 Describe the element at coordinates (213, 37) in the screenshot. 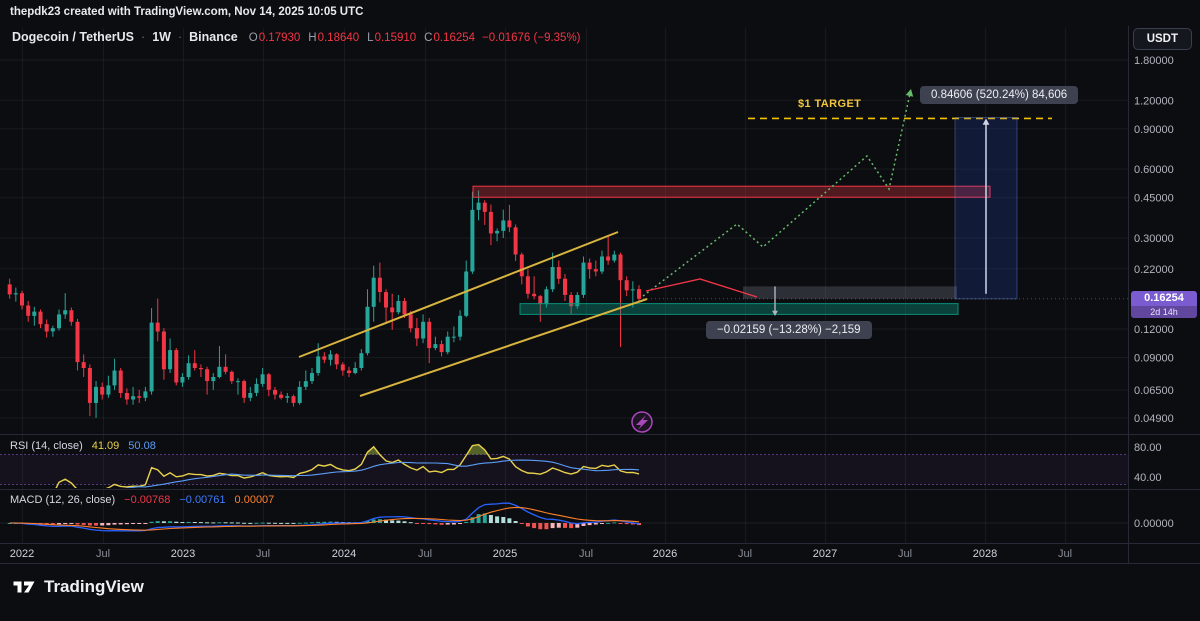

I see `exchange-label: Binance` at that location.